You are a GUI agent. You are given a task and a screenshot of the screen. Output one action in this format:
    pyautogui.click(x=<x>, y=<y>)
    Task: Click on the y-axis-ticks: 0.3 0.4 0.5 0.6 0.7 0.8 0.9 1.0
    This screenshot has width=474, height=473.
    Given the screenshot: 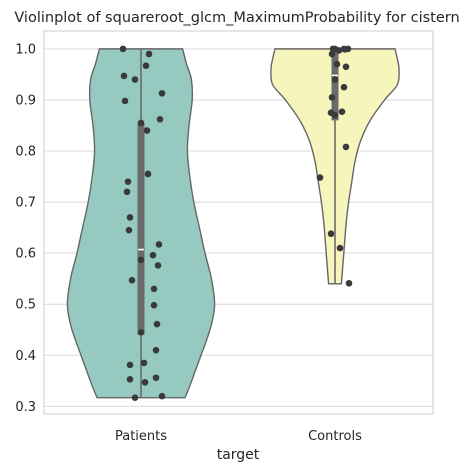 What is the action you would take?
    pyautogui.click(x=25, y=228)
    